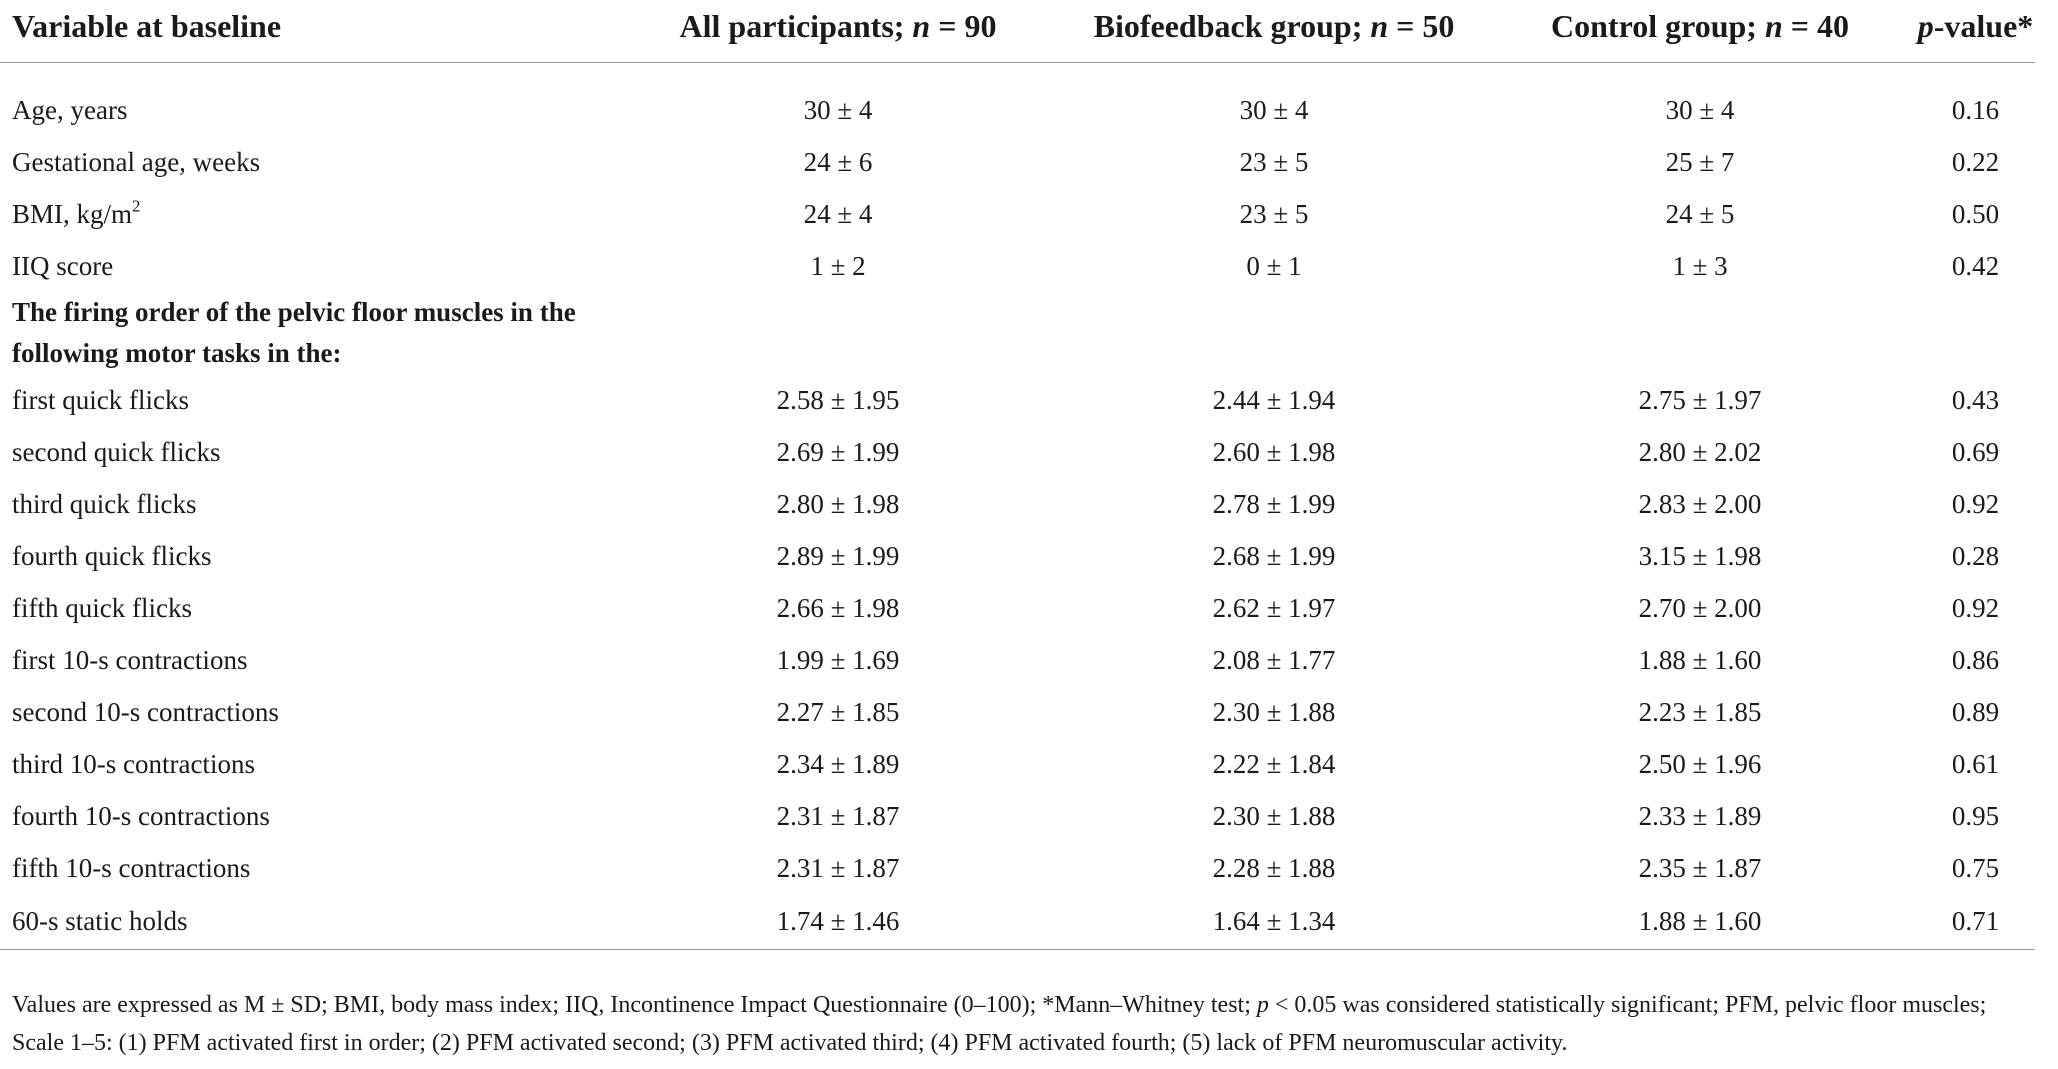 Image resolution: width=2058 pixels, height=1069 pixels. I want to click on row-label: second quick flicks, so click(116, 451).